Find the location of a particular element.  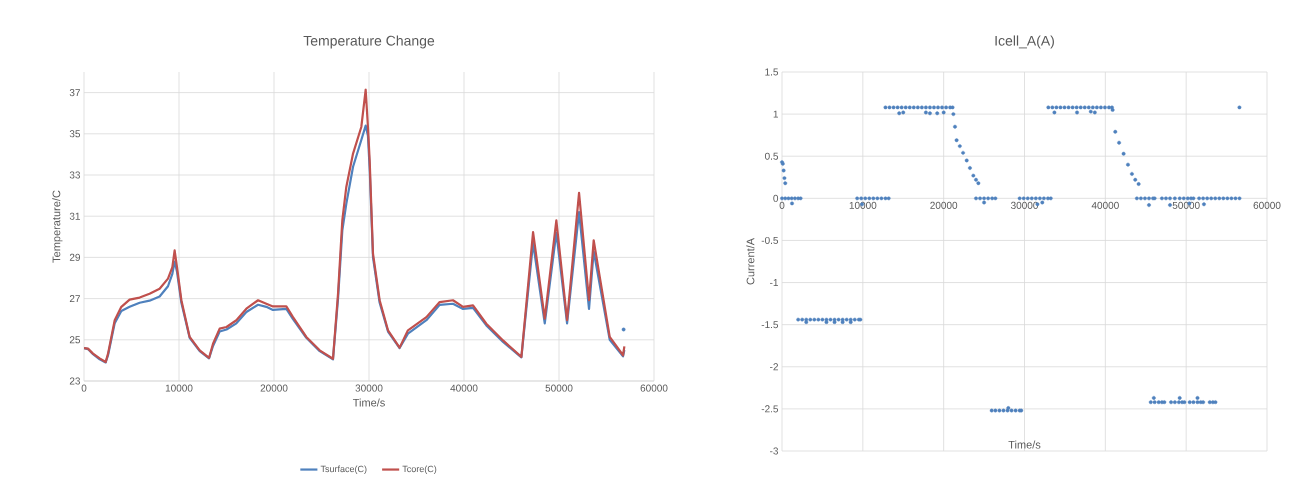

y-tick-label: 1.5 is located at coordinates (772, 72).